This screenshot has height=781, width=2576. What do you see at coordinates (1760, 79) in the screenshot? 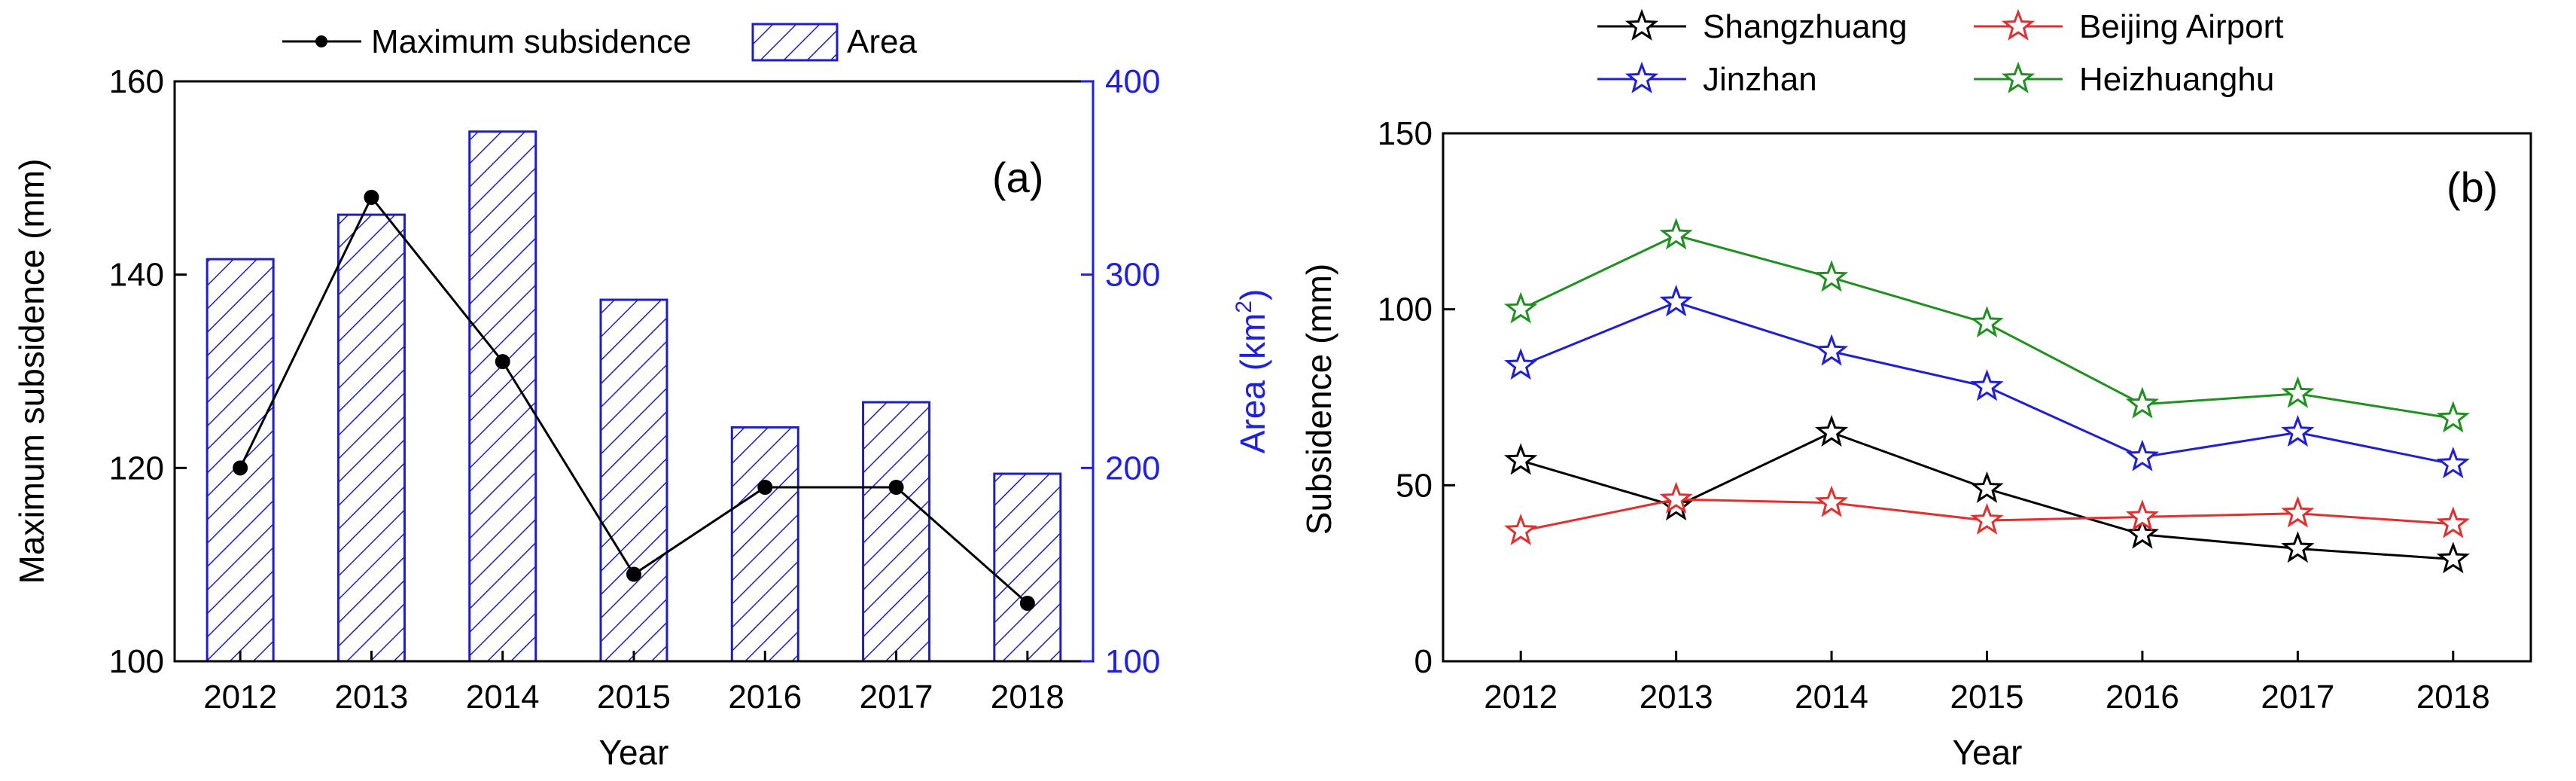
I see `legend-b-label-jinzhan: Jinzhan` at bounding box center [1760, 79].